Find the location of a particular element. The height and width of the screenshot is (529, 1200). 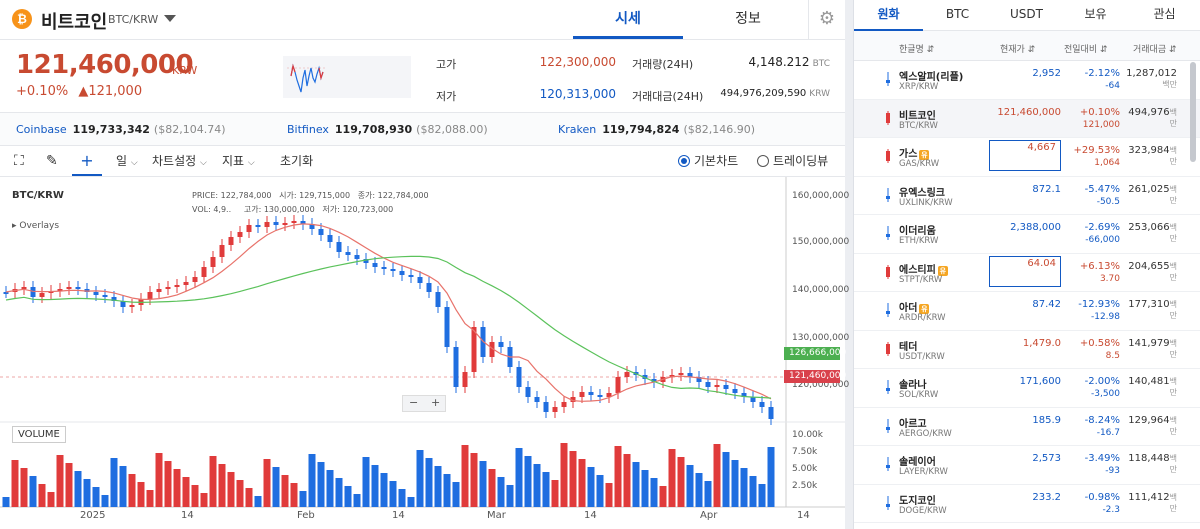

volume-label: VOLUME is located at coordinates (39, 434).